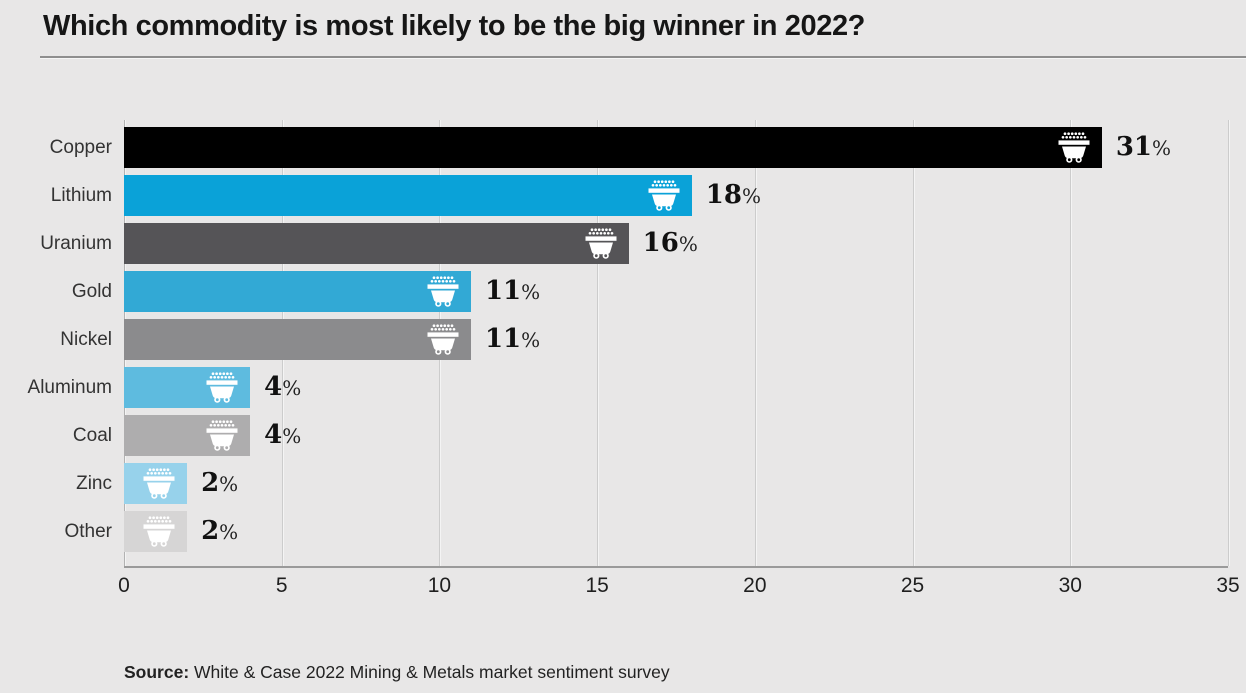 This screenshot has width=1246, height=693. Describe the element at coordinates (1070, 585) in the screenshot. I see `x-tick-label: 30` at that location.